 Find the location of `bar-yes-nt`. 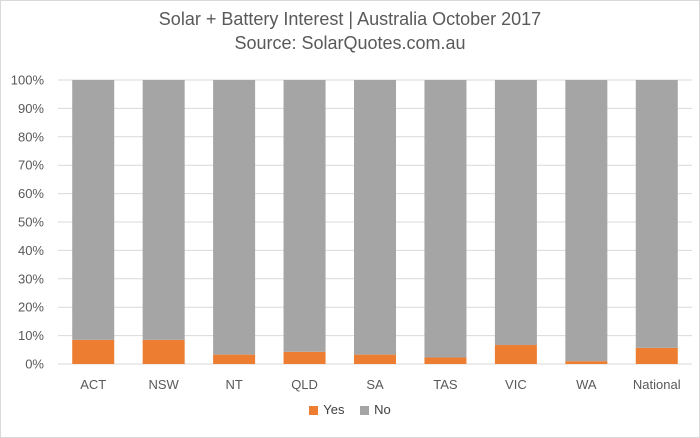

bar-yes-nt is located at coordinates (234, 359).